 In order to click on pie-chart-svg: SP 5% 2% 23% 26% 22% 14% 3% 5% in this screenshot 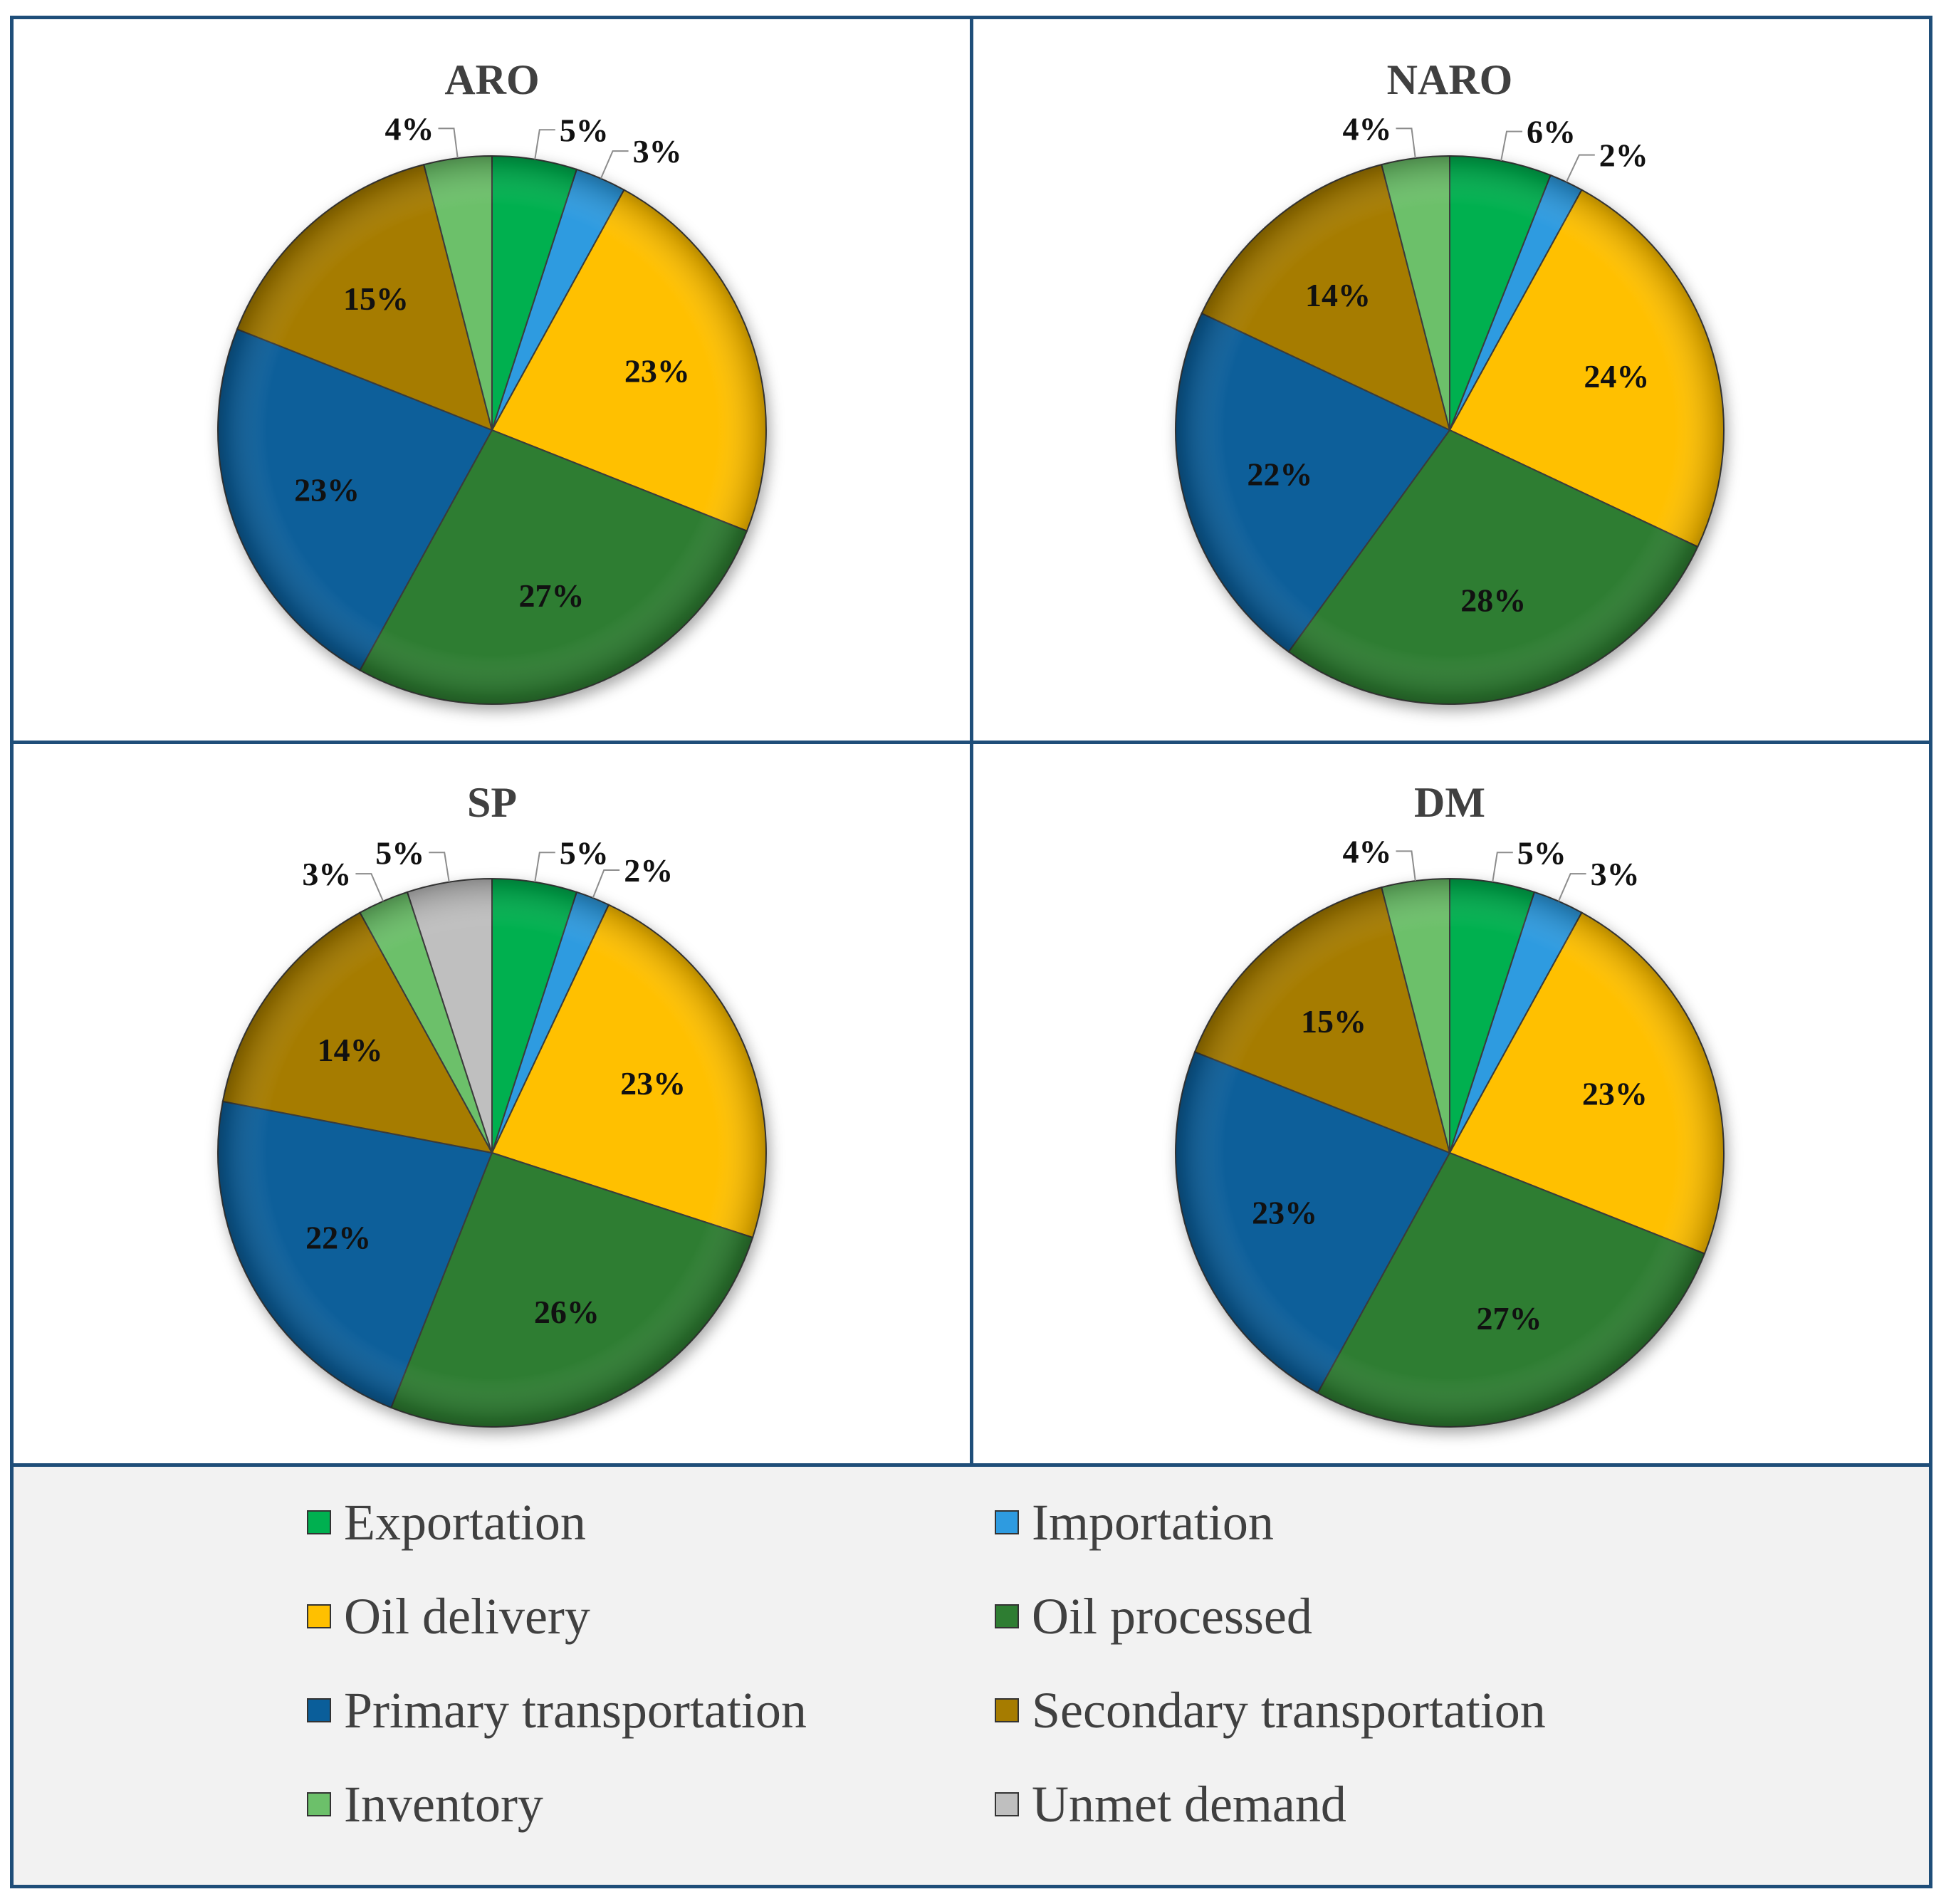, I will do `click(492, 1103)`.